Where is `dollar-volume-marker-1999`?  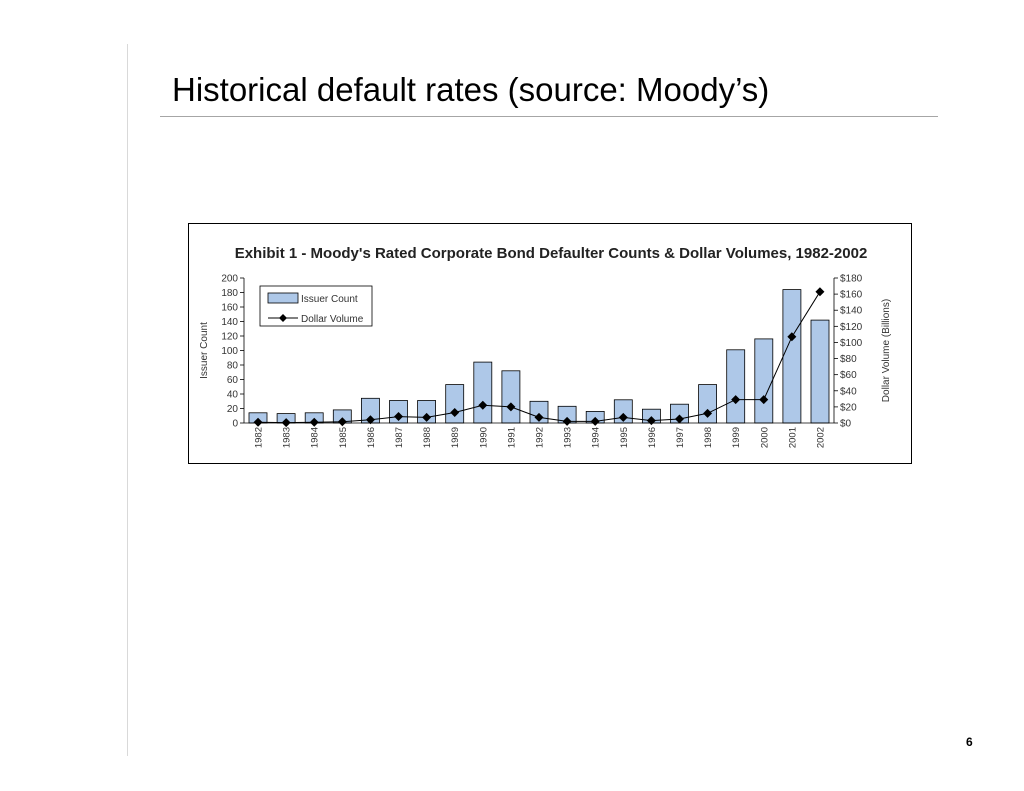 dollar-volume-marker-1999 is located at coordinates (736, 400).